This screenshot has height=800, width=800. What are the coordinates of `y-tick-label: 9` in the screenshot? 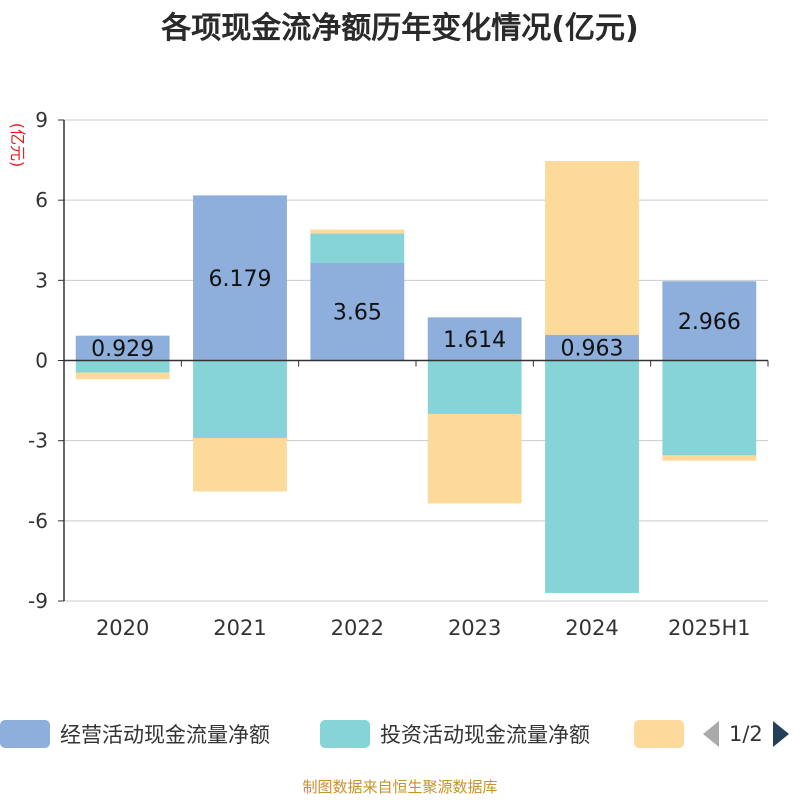 It's located at (41, 120).